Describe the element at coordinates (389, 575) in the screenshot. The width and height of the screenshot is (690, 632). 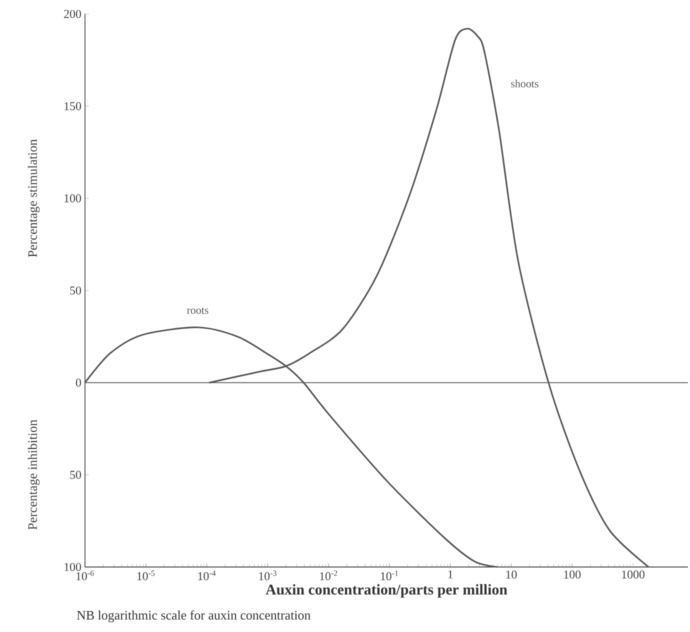
I see `x-tick-label: 10$^{-1}$` at that location.